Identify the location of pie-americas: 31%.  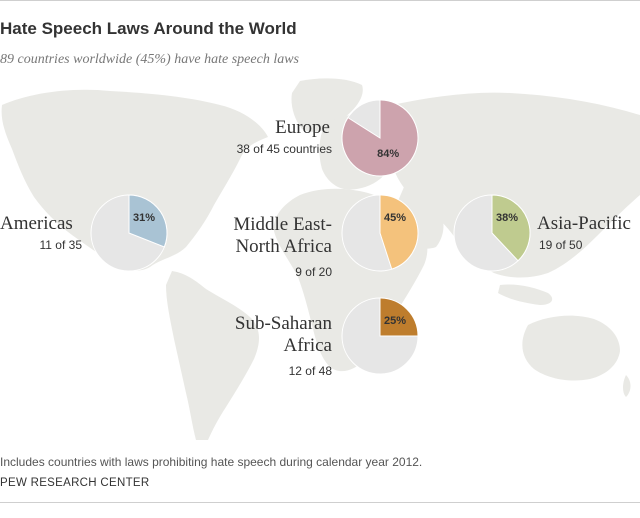
(129, 233).